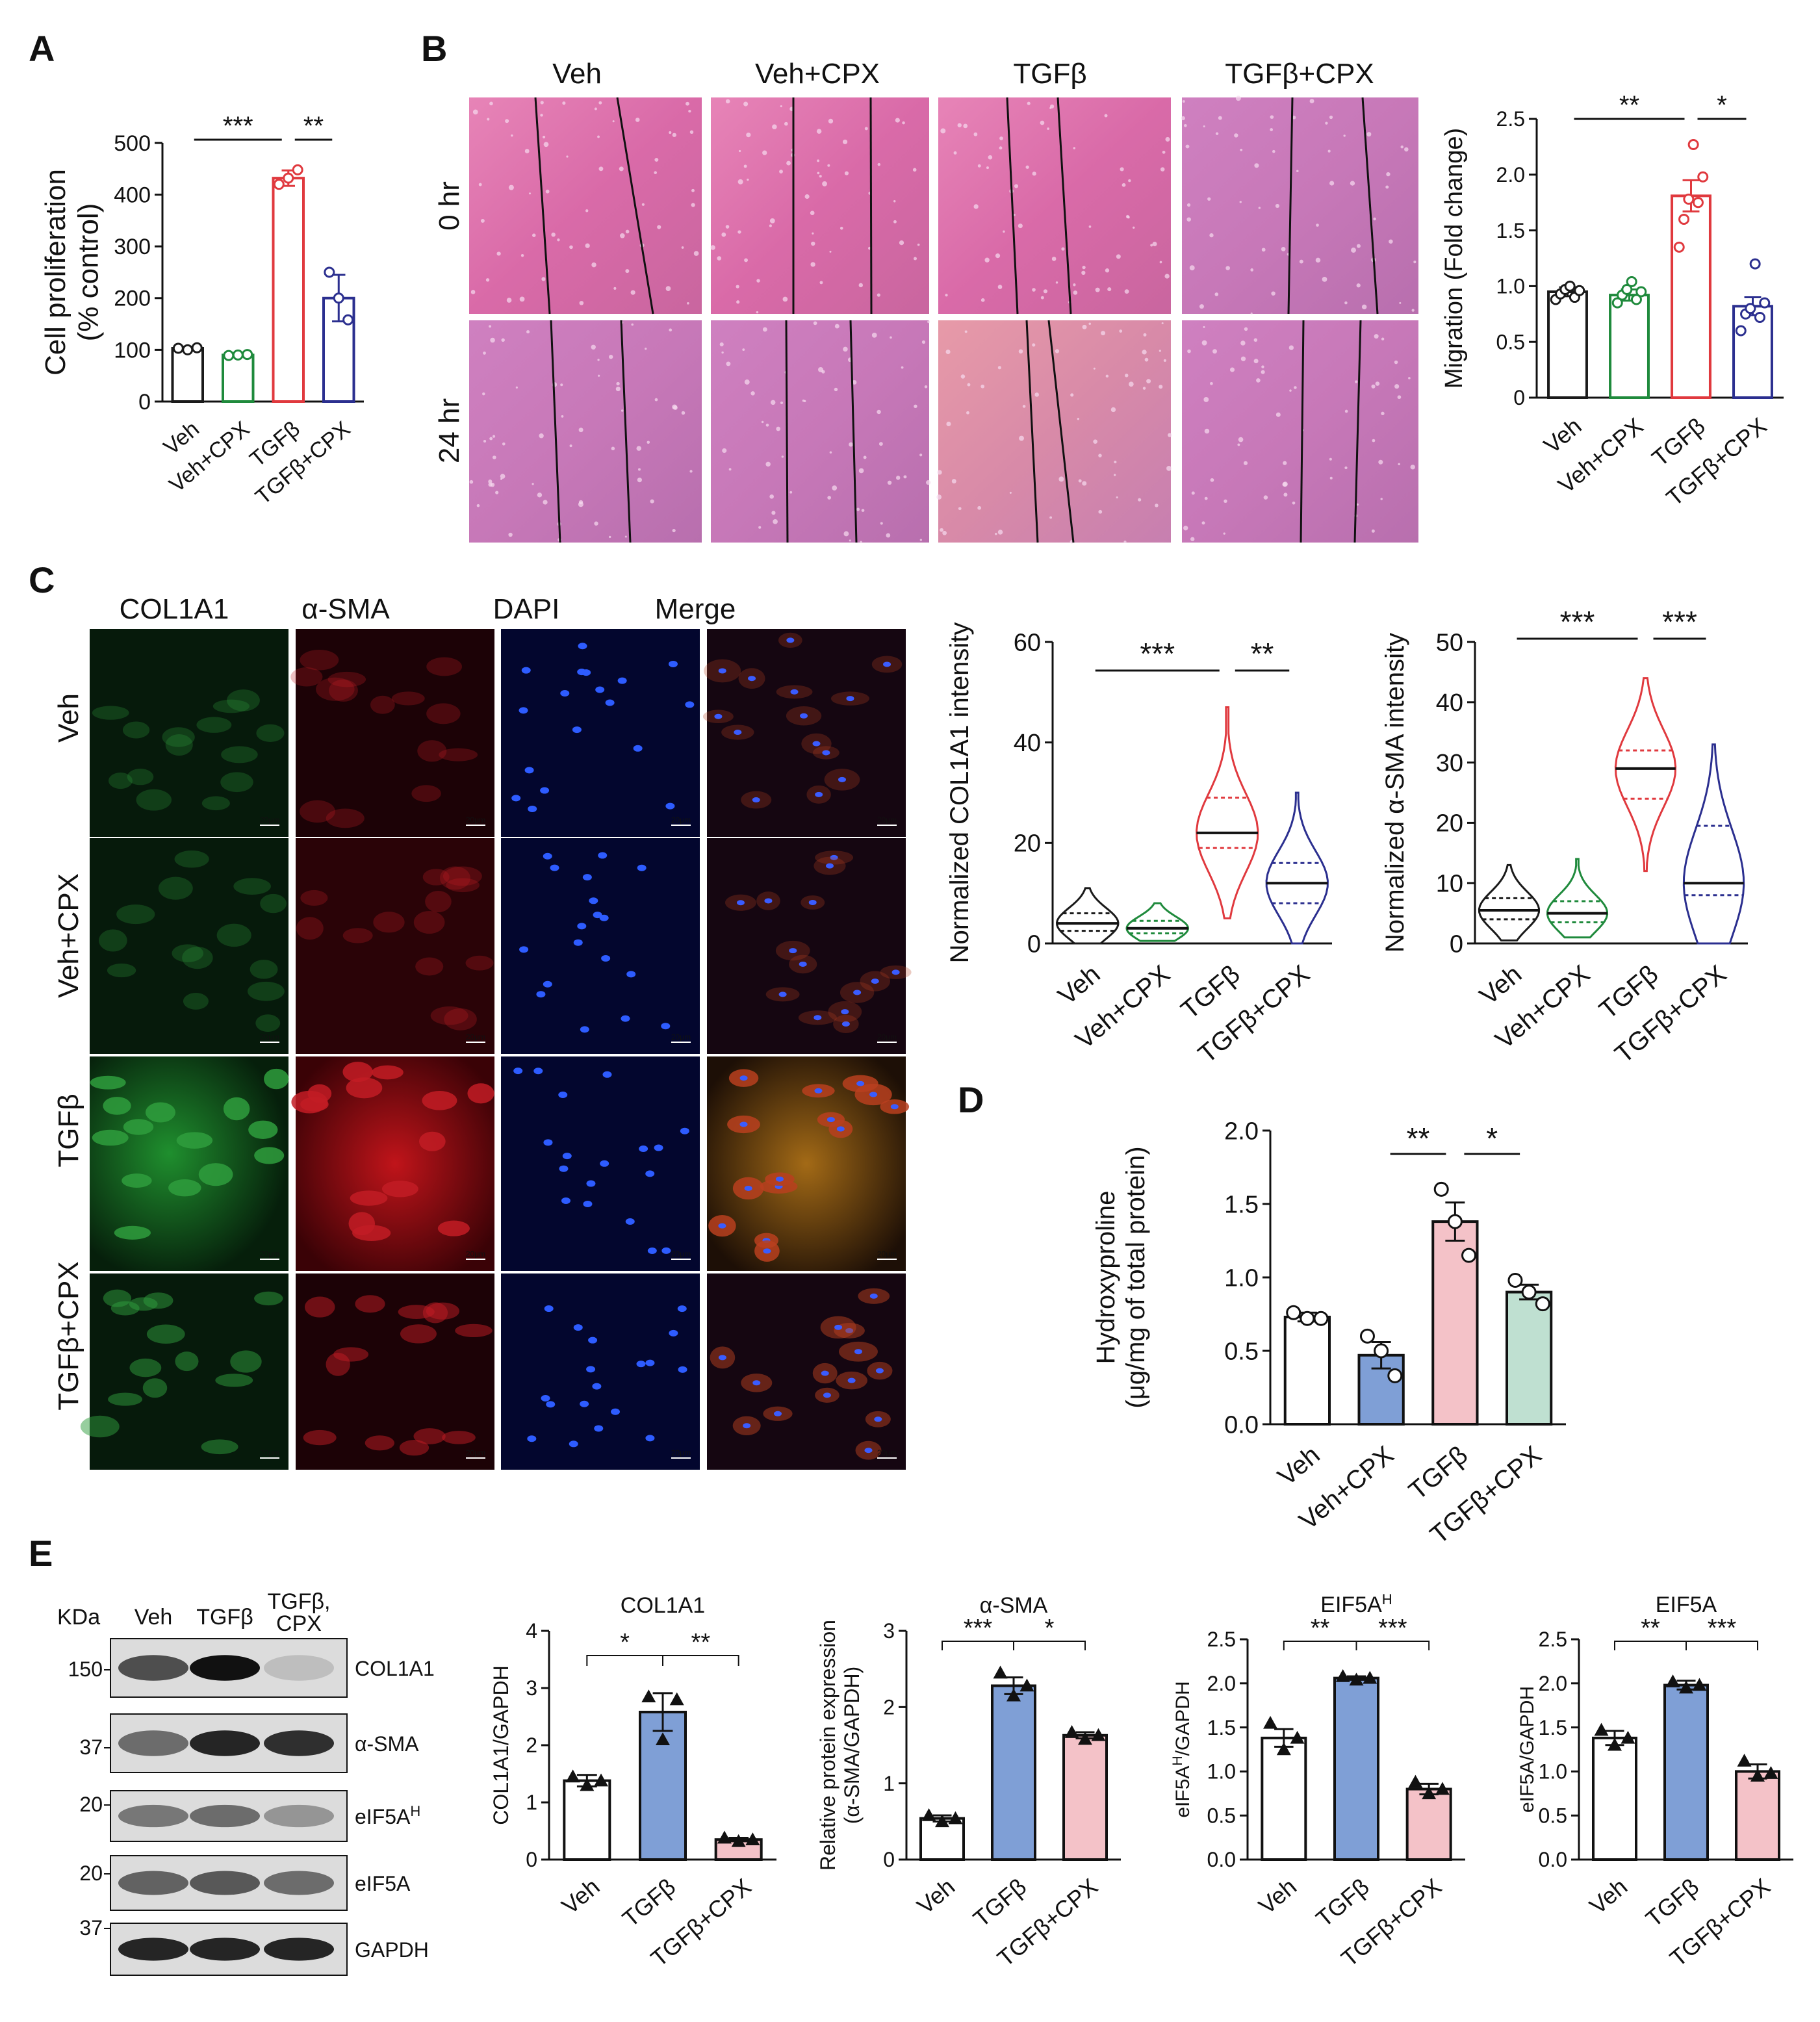  What do you see at coordinates (852, 1745) in the screenshot?
I see `y-axis-label: (α-SMA/GAPDH)` at bounding box center [852, 1745].